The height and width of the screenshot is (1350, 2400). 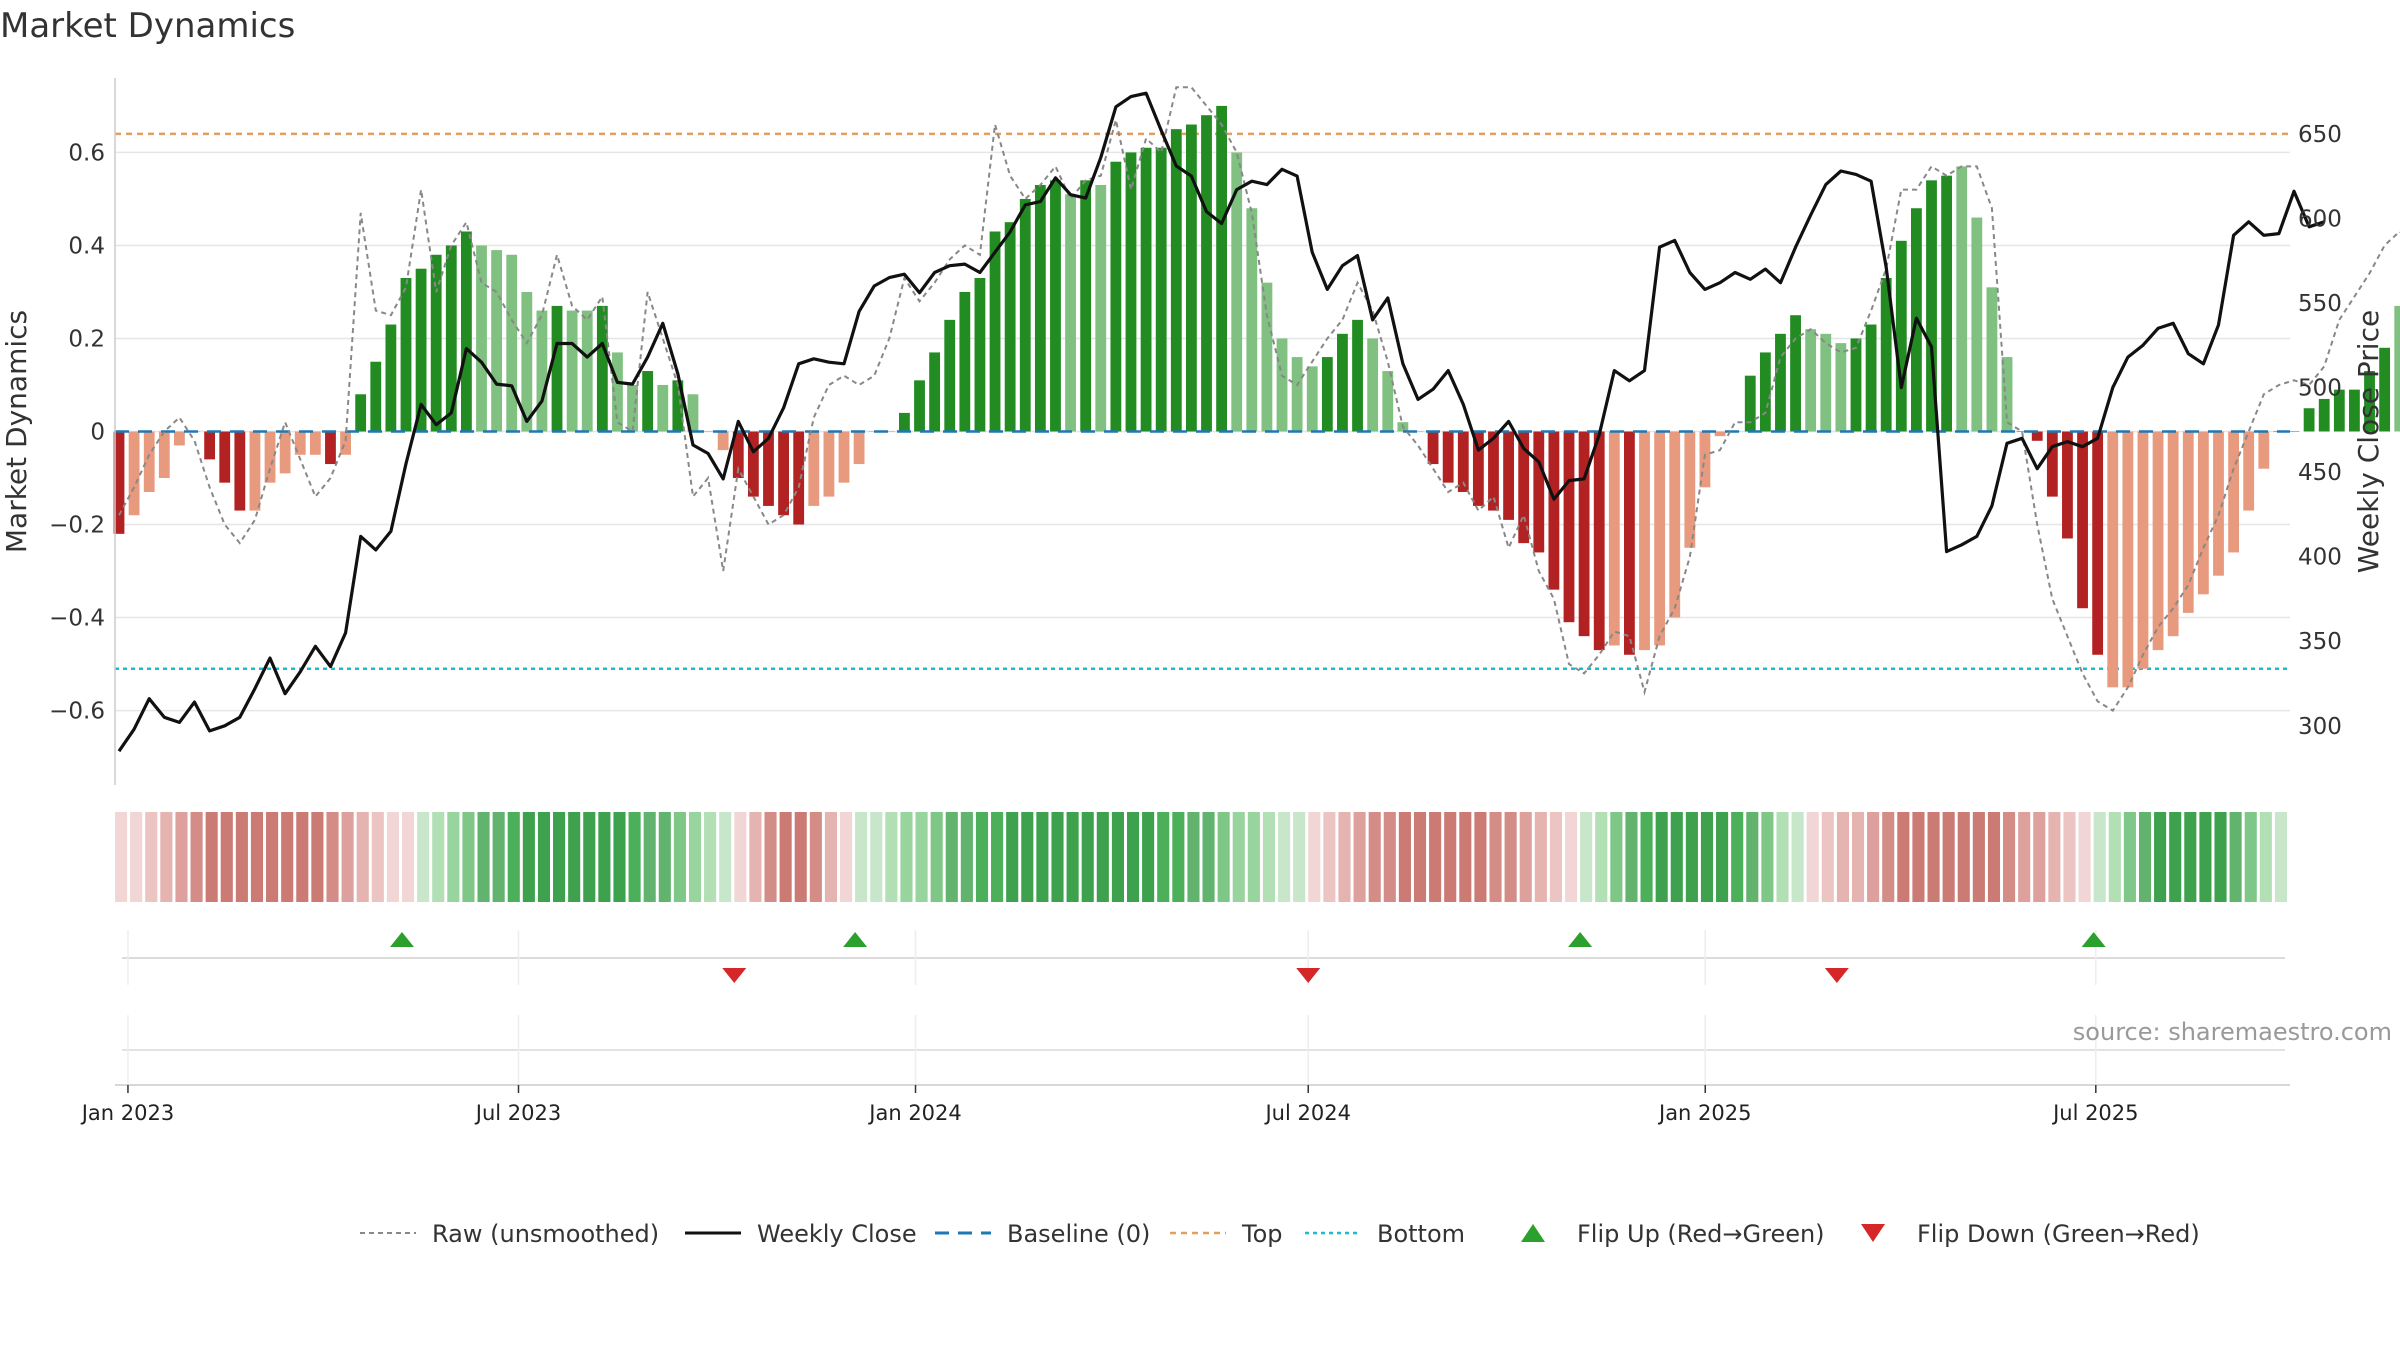 What do you see at coordinates (2320, 389) in the screenshot?
I see `y2-tick-label: 500` at bounding box center [2320, 389].